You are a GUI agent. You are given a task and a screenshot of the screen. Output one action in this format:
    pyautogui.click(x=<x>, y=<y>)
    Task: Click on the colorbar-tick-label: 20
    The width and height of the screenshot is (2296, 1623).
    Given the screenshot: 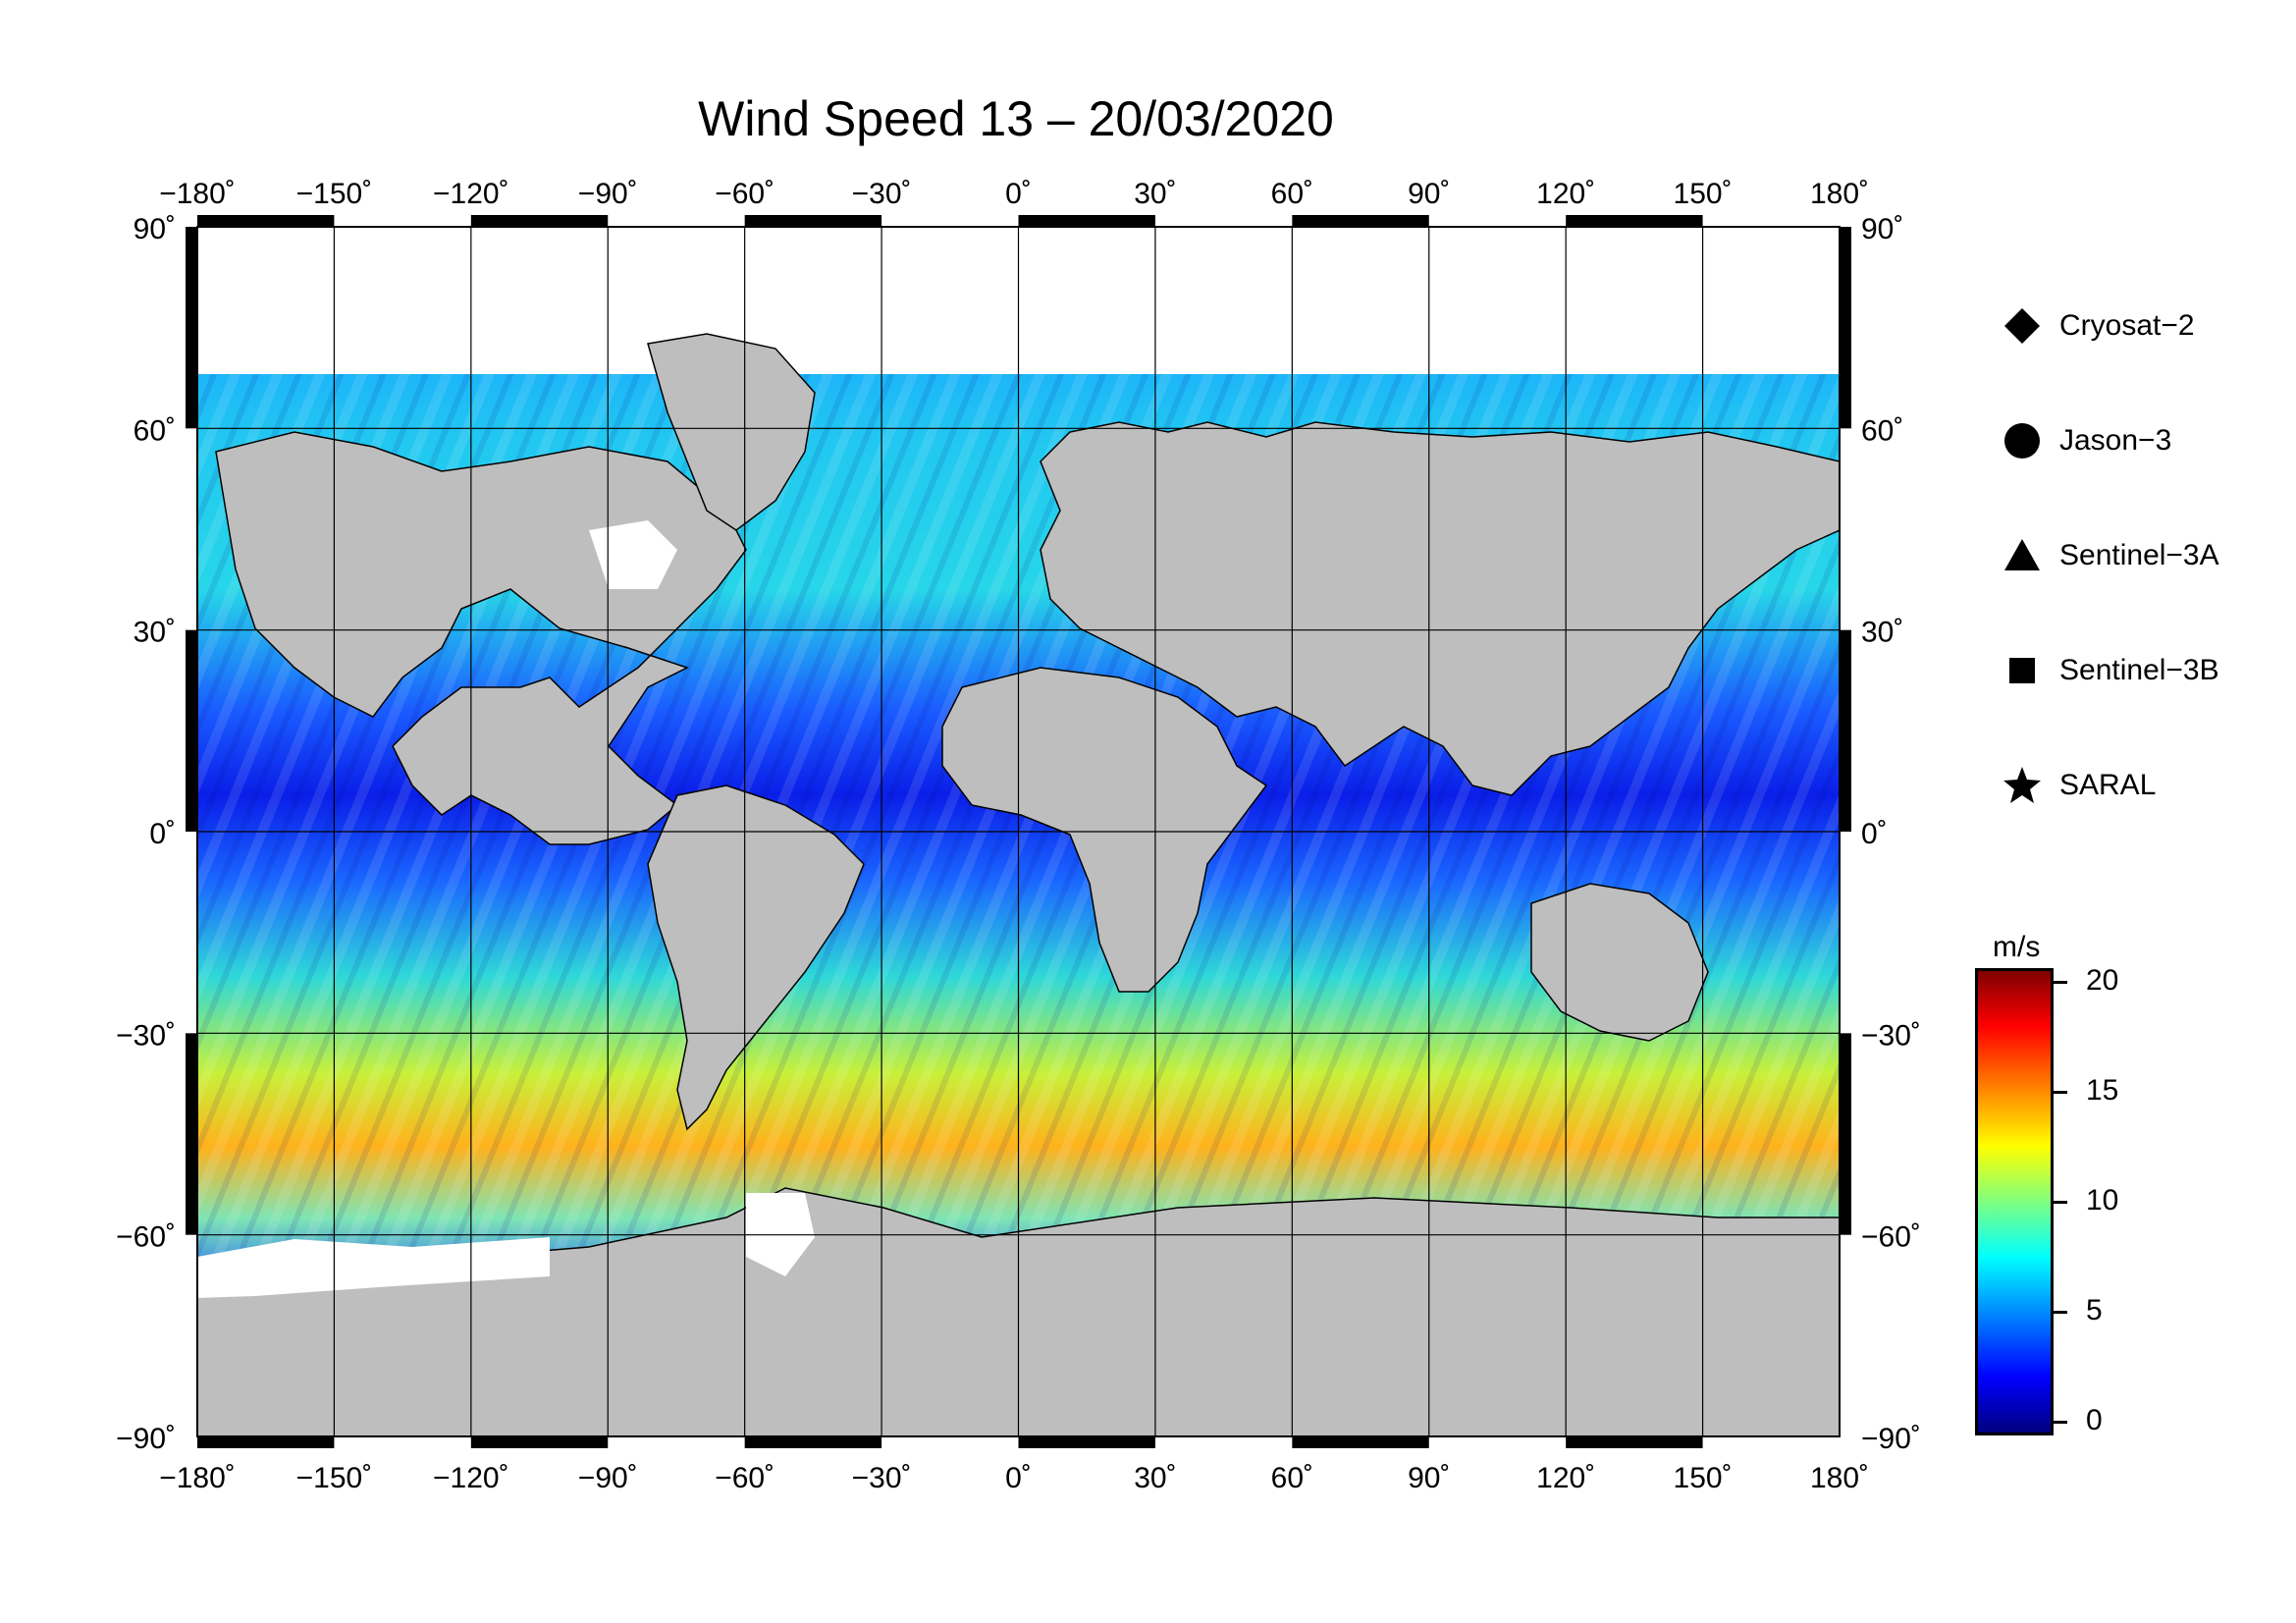 What is the action you would take?
    pyautogui.click(x=2102, y=980)
    